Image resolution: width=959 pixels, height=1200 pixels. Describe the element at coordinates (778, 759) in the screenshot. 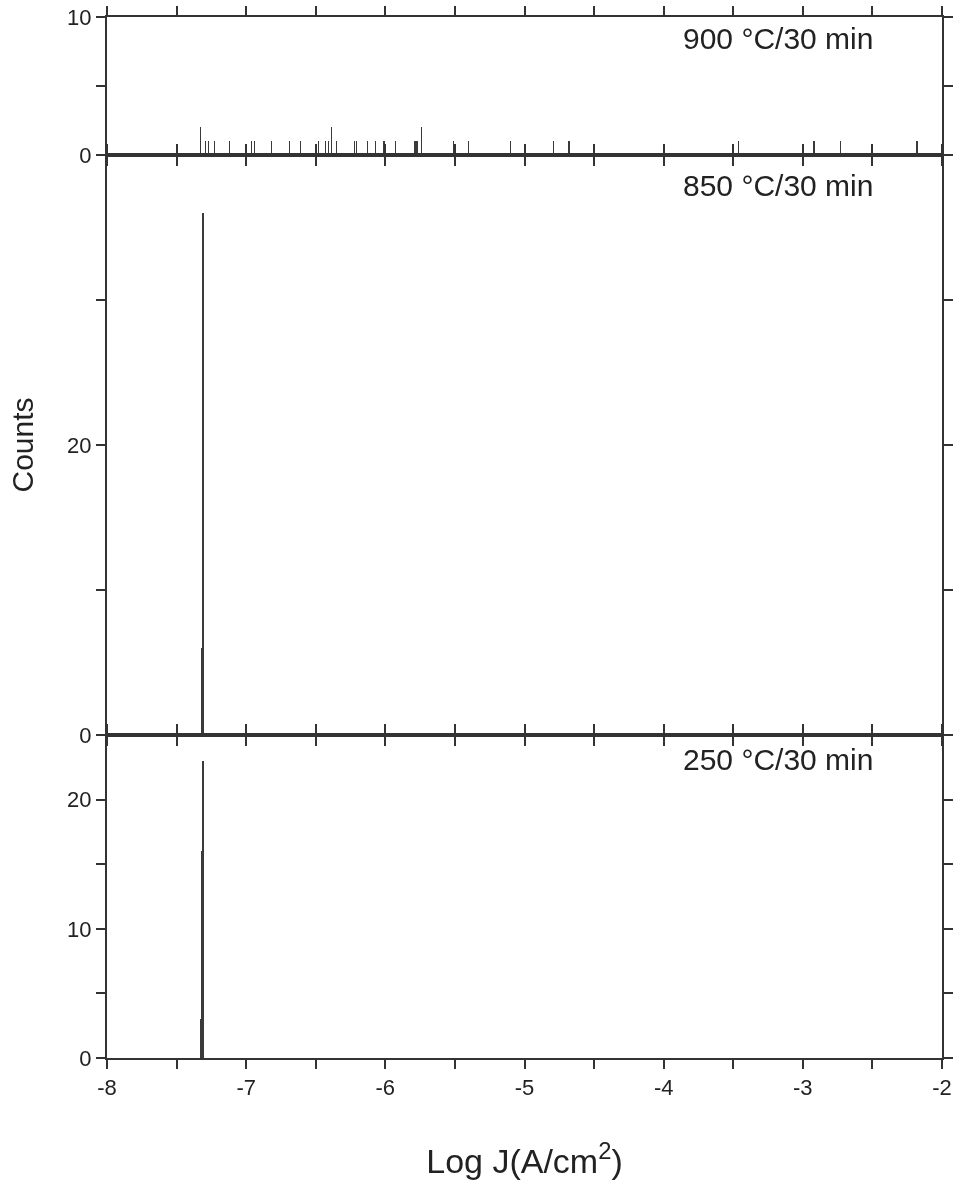

I see `annotation: 250 °C/30 min` at that location.